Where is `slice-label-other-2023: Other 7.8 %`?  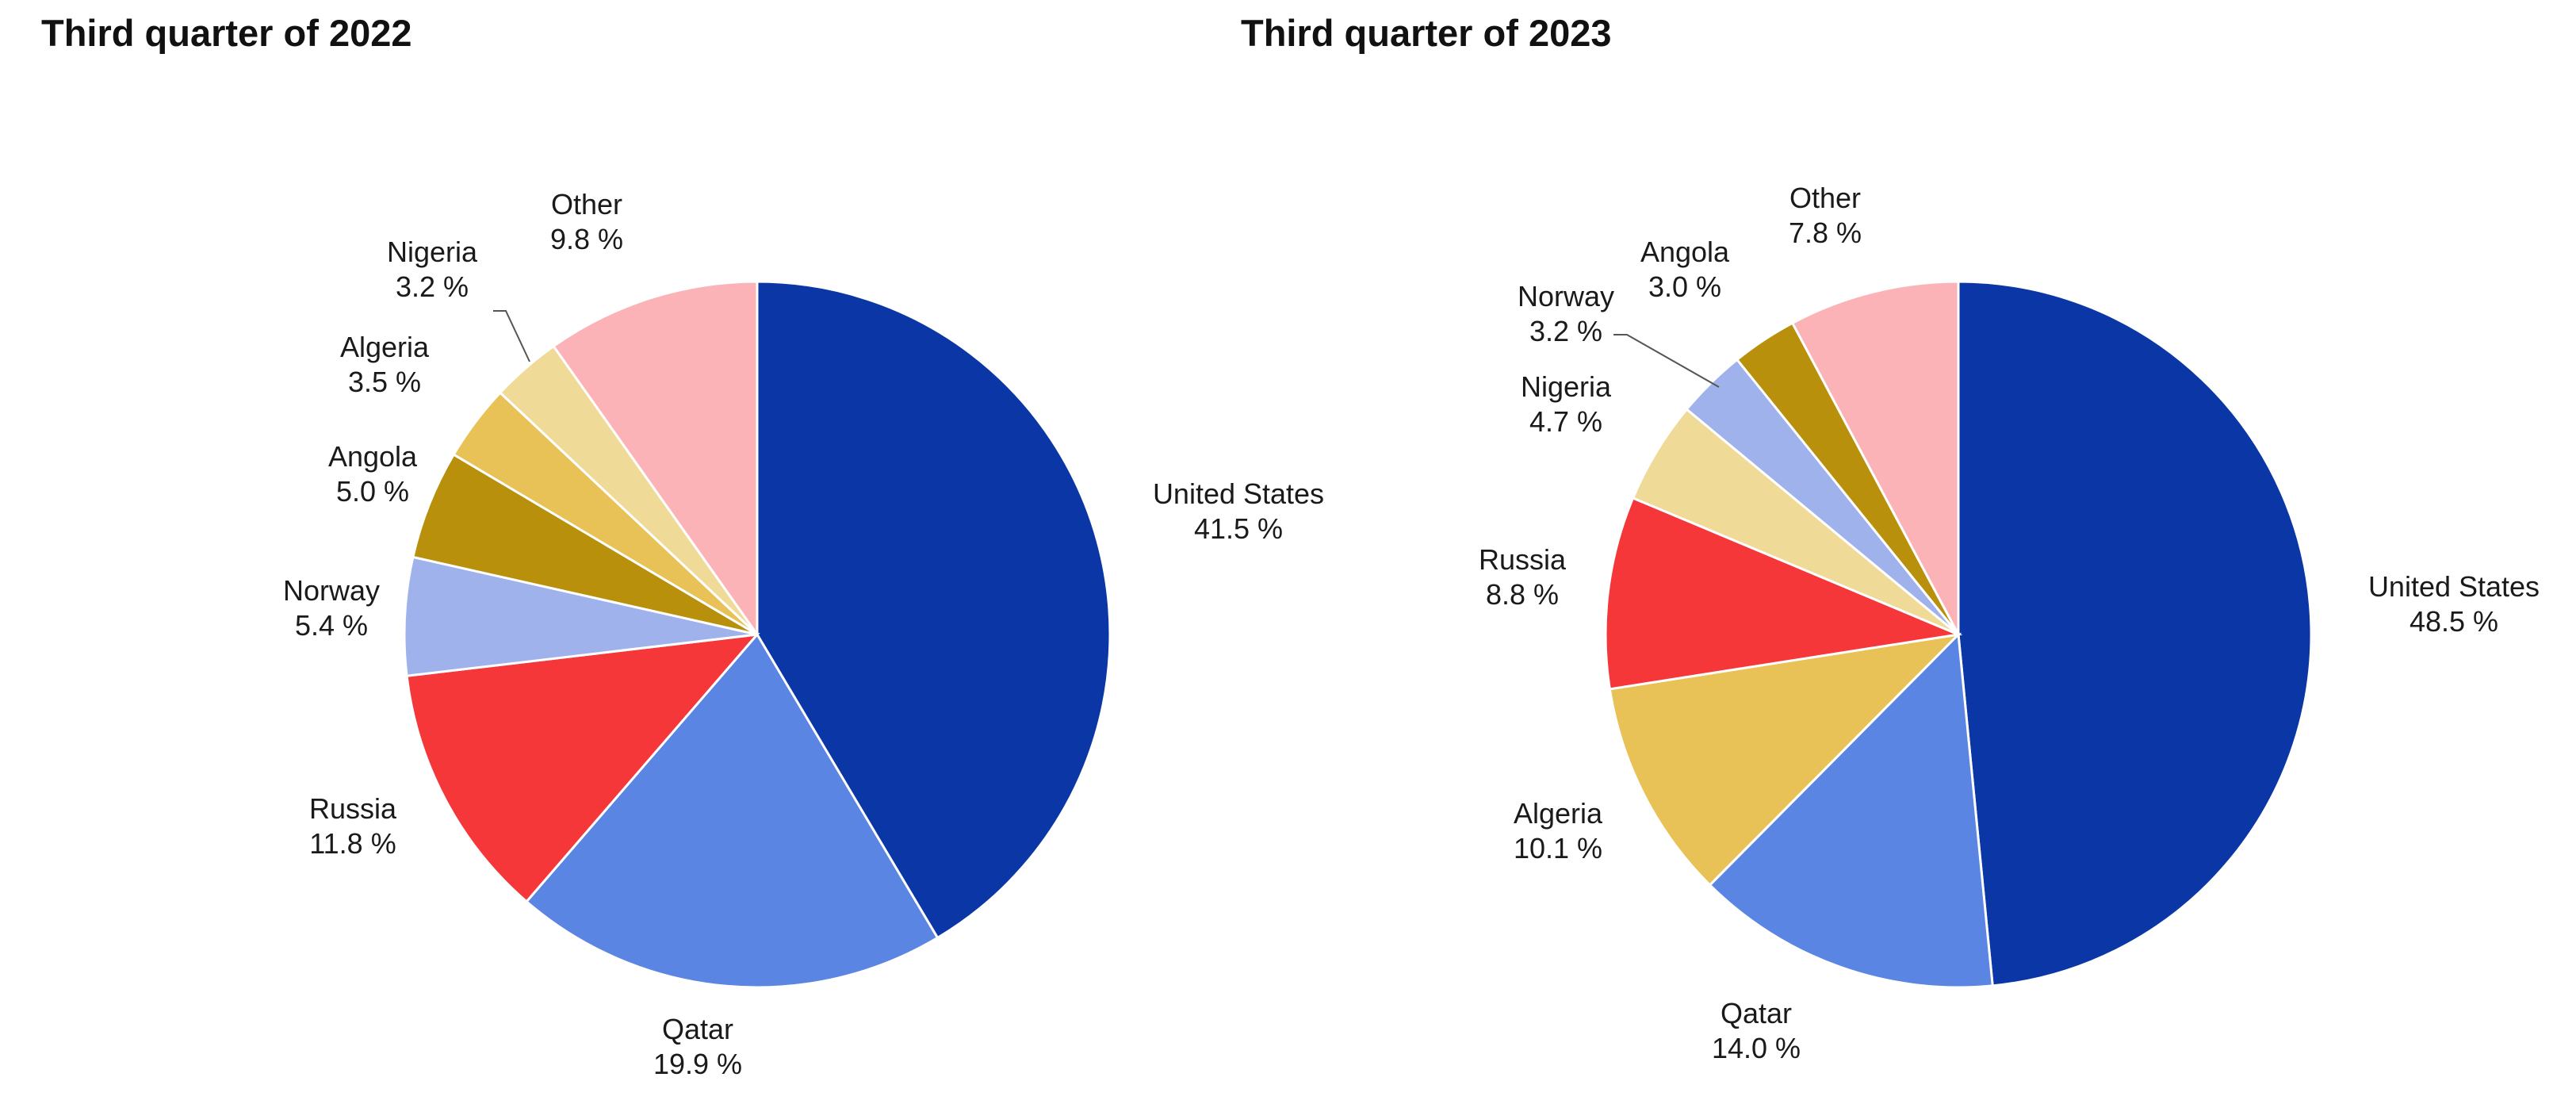
slice-label-other-2023: Other 7.8 % is located at coordinates (1825, 215).